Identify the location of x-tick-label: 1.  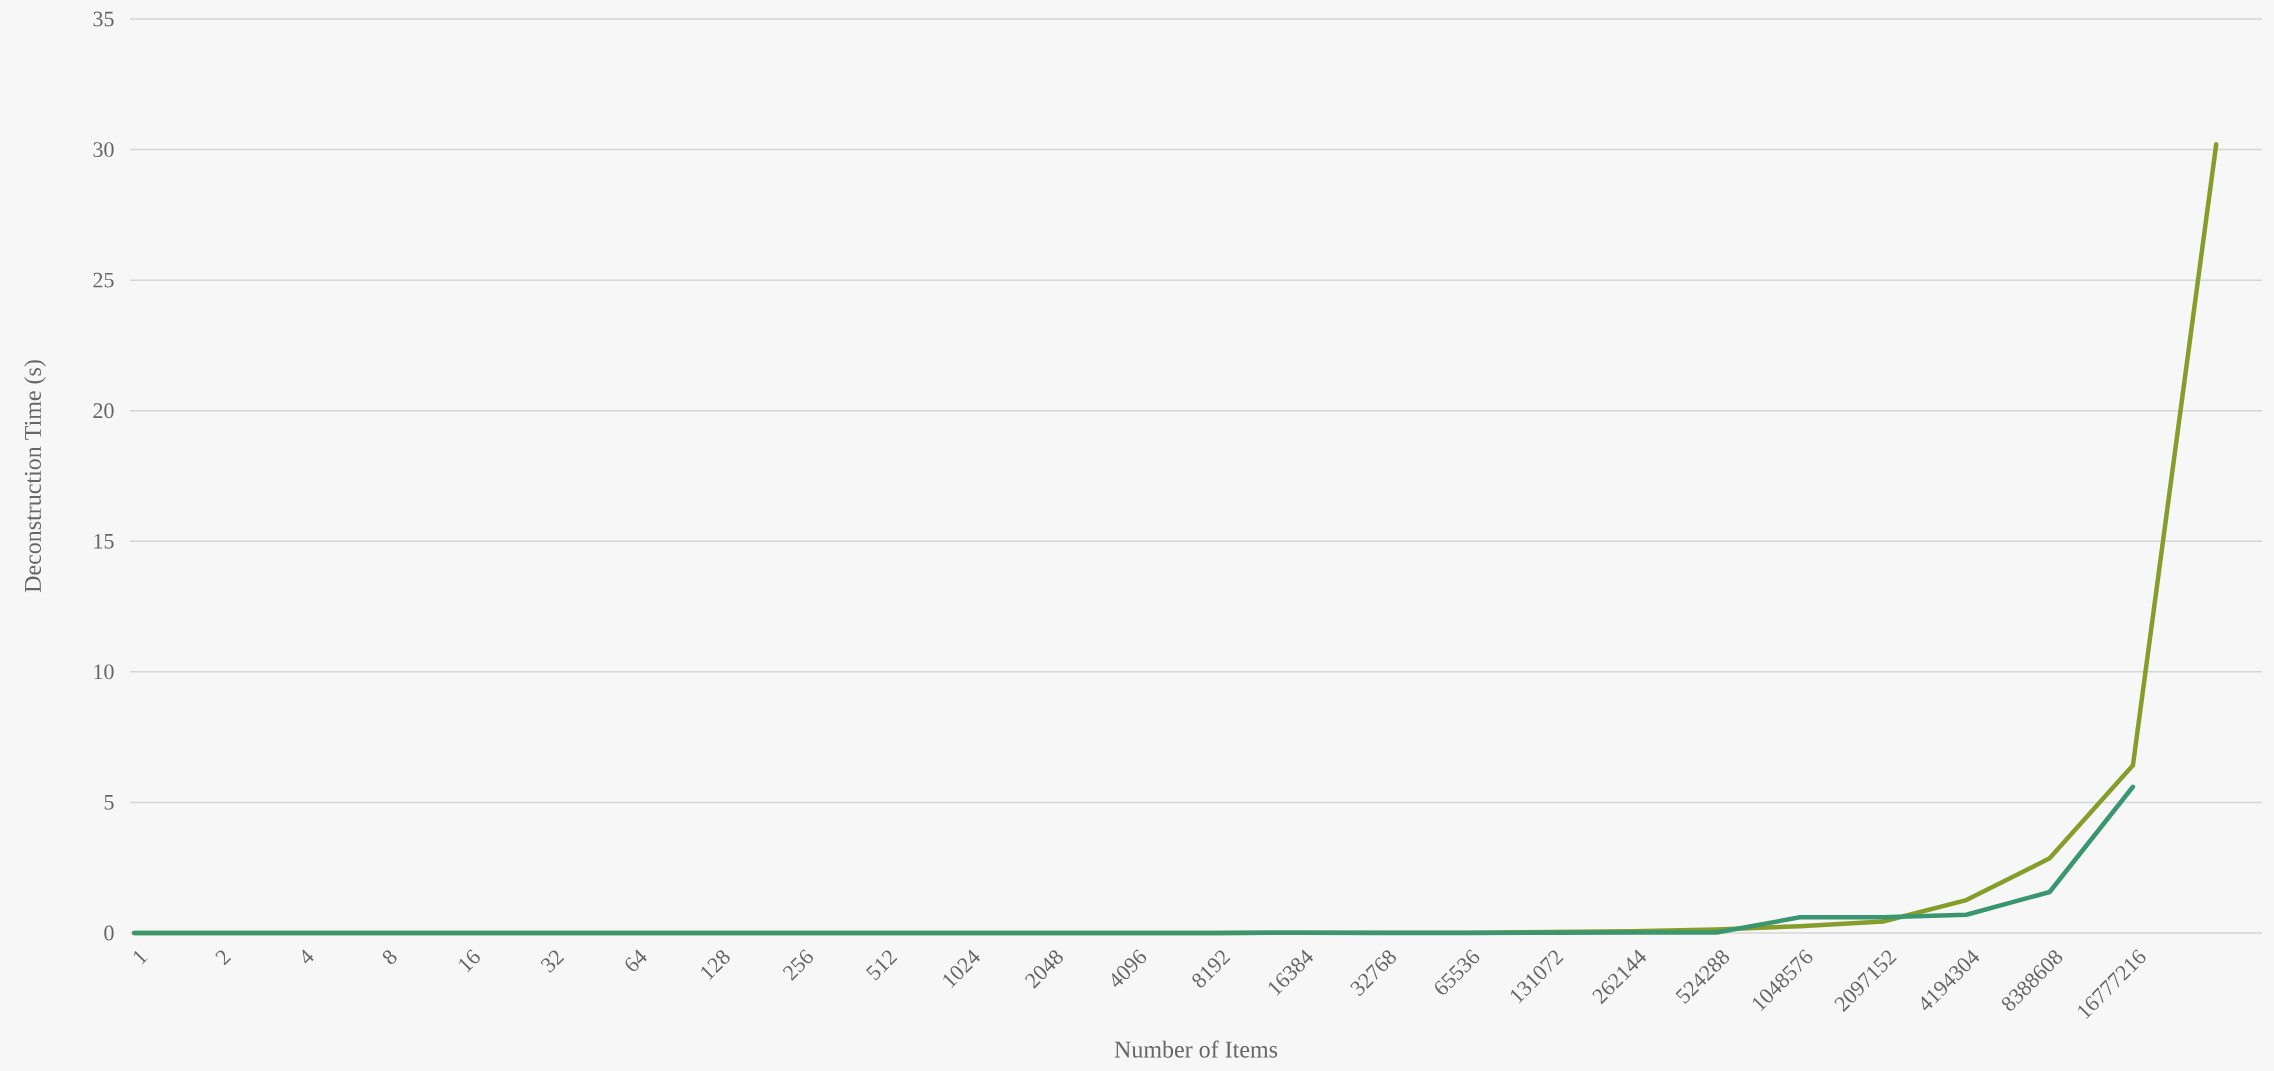
(140, 957).